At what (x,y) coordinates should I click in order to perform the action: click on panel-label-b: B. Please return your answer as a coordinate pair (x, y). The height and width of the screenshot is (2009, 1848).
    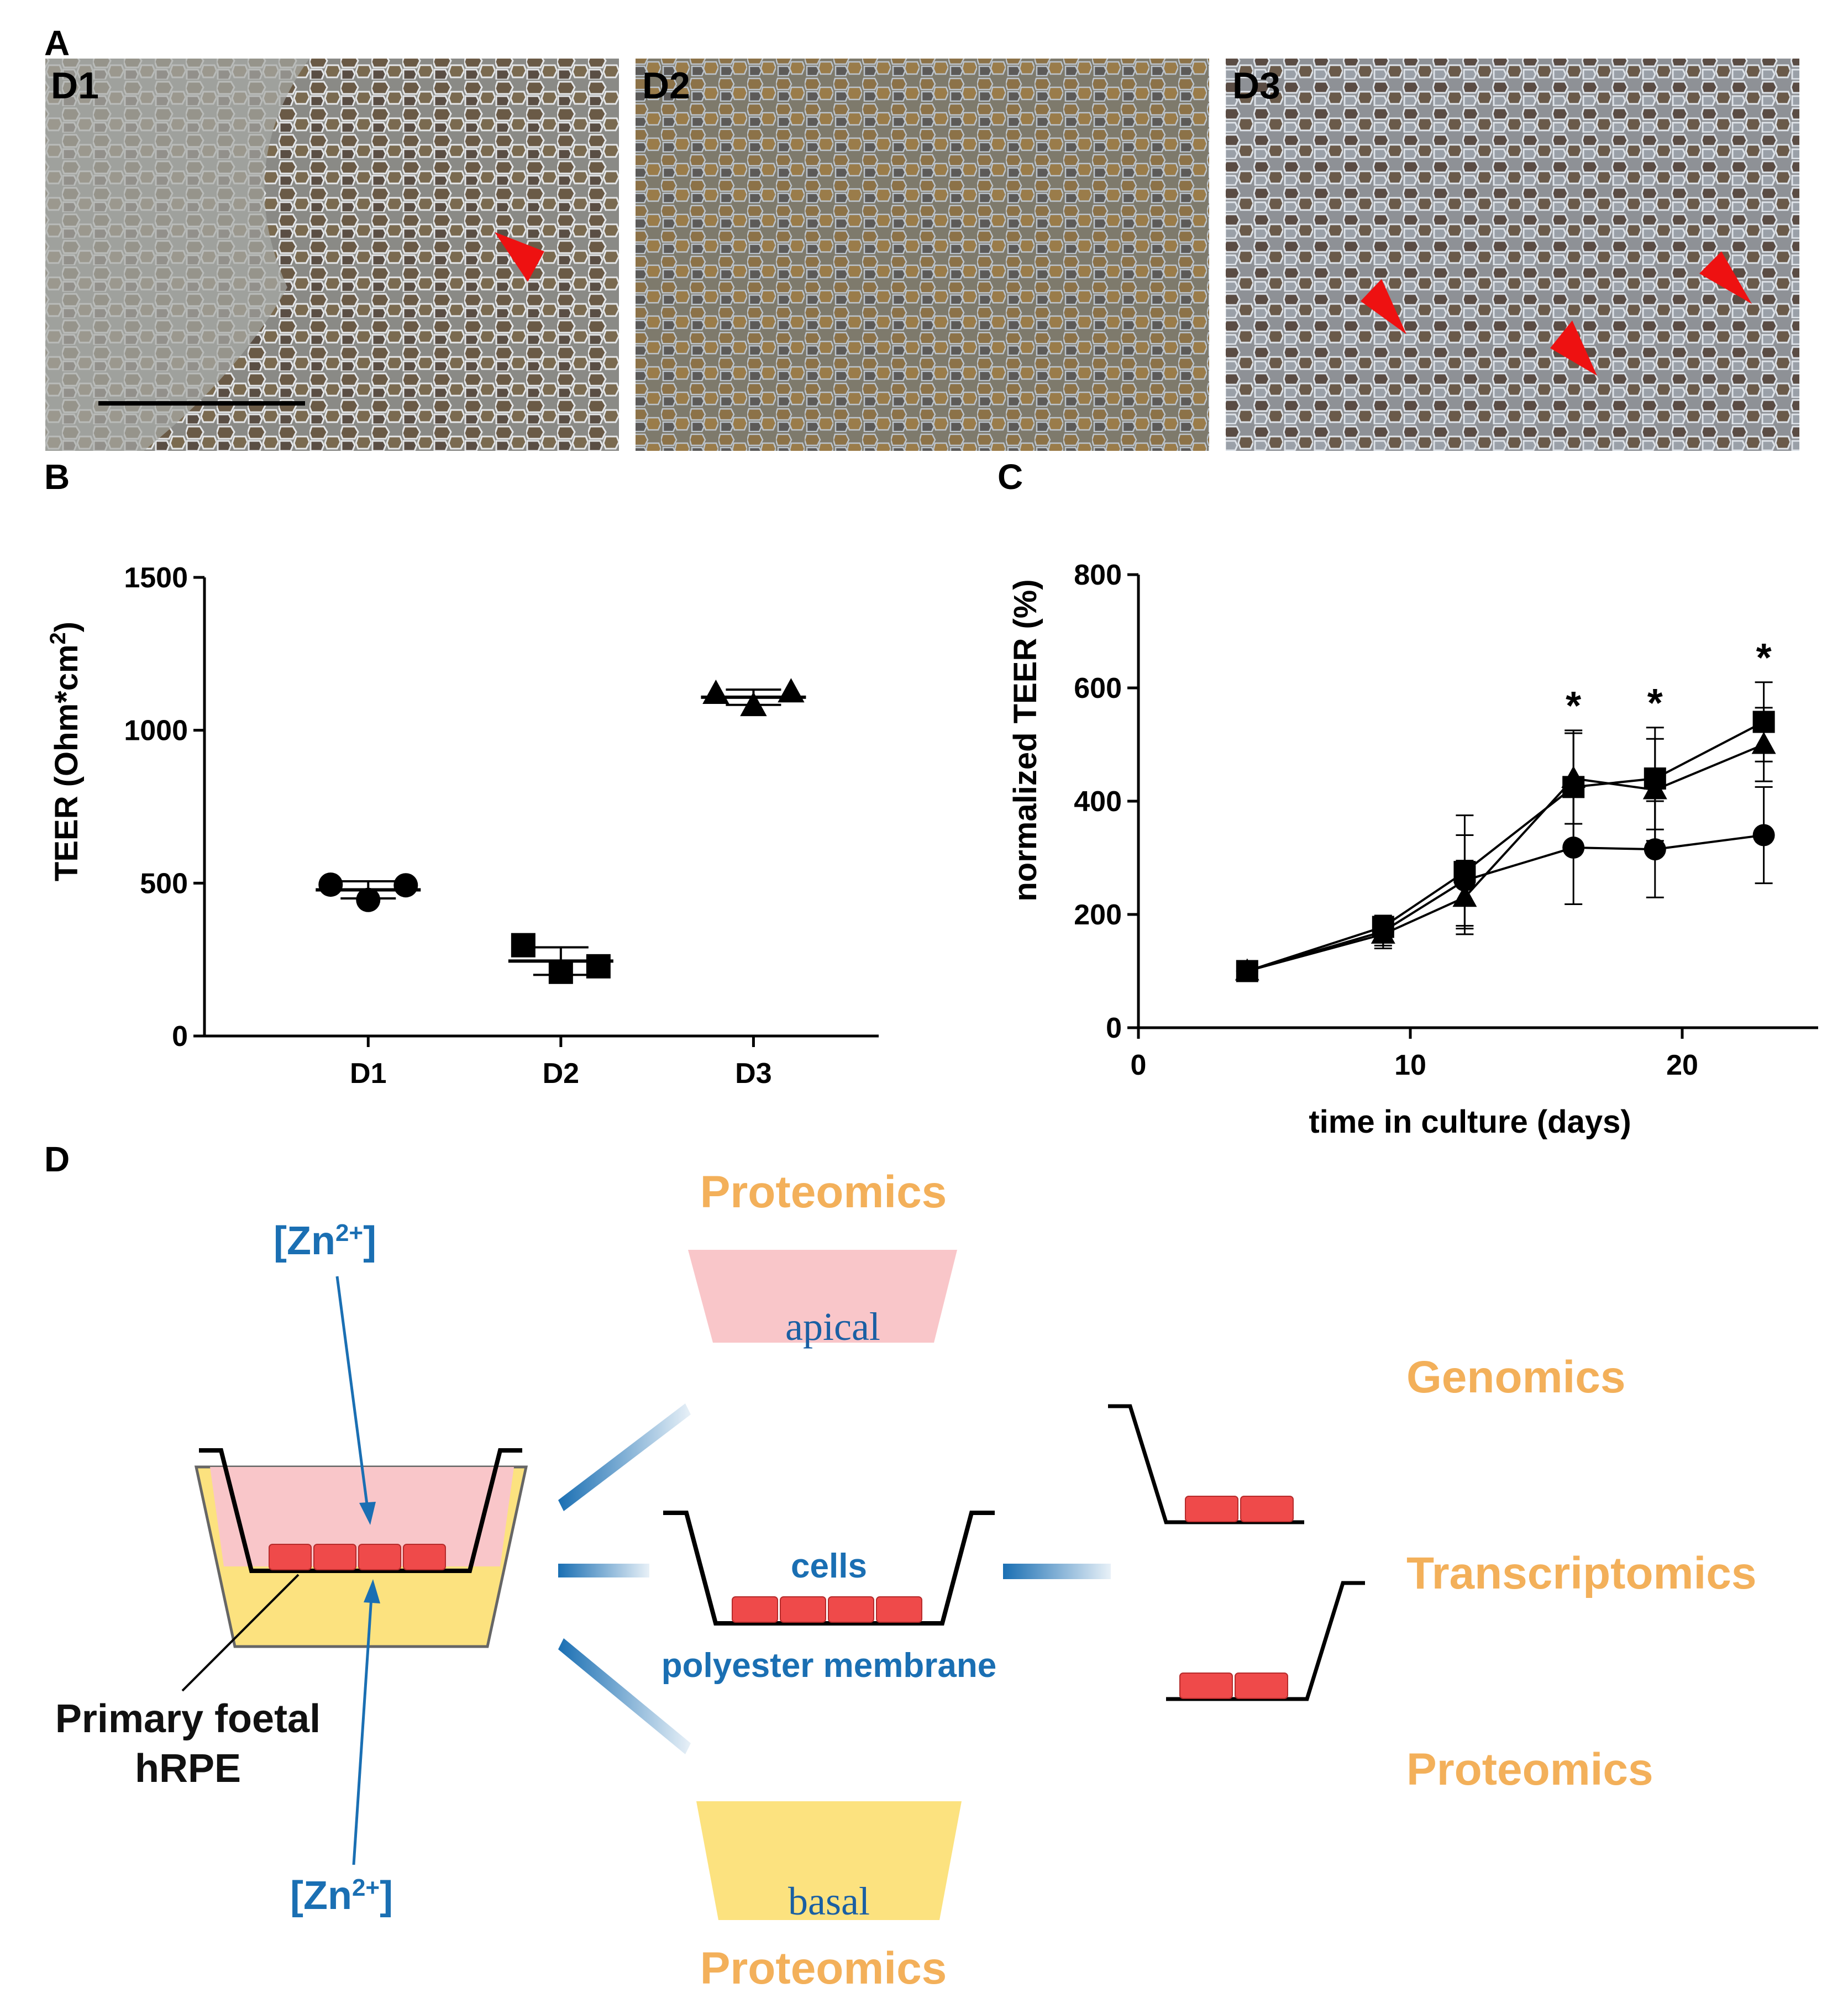
    Looking at the image, I should click on (57, 477).